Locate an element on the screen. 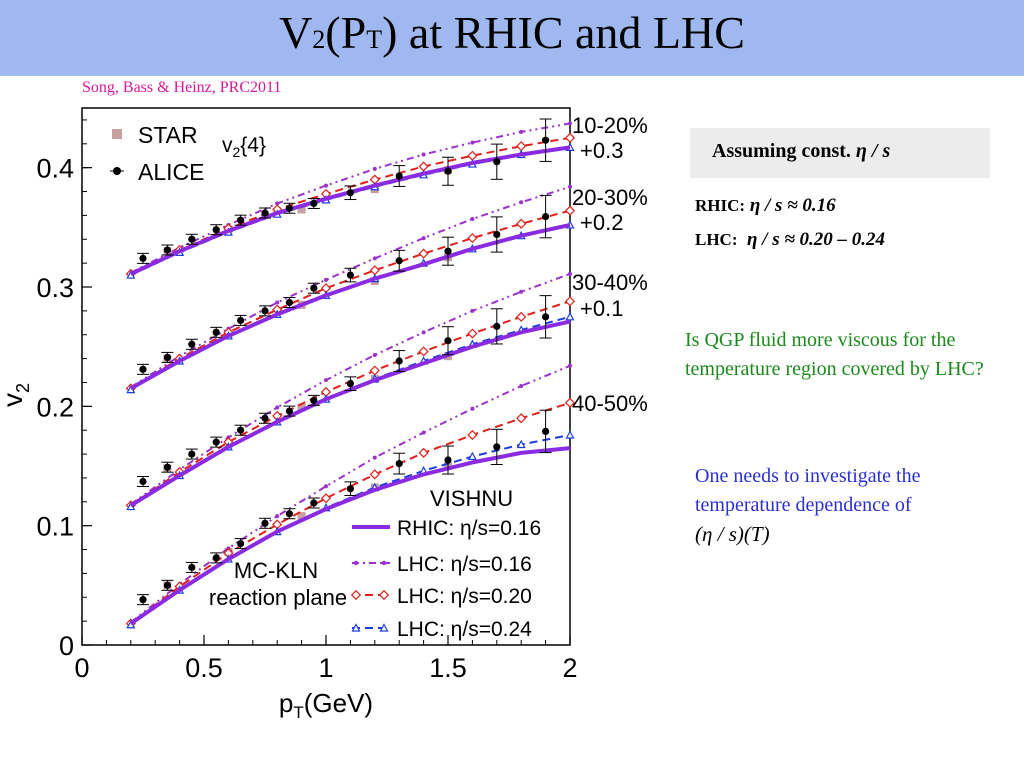 This screenshot has width=1024, height=768. title-mid: (P is located at coordinates (346, 32).